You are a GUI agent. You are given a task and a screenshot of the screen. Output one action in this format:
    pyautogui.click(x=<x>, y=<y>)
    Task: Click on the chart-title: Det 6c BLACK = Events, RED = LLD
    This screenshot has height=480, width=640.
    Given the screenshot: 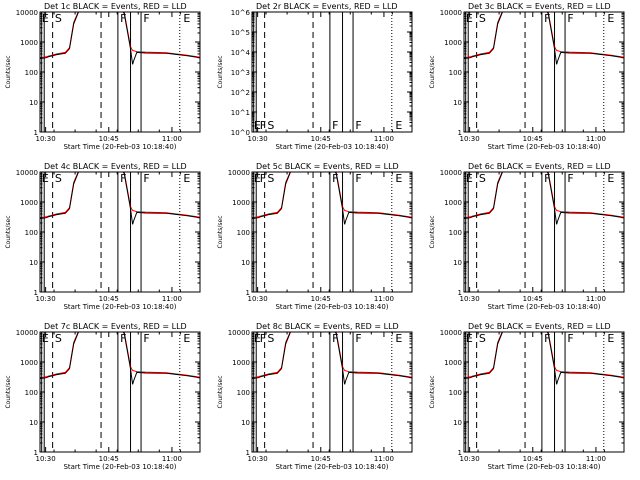 What is the action you would take?
    pyautogui.click(x=539, y=166)
    